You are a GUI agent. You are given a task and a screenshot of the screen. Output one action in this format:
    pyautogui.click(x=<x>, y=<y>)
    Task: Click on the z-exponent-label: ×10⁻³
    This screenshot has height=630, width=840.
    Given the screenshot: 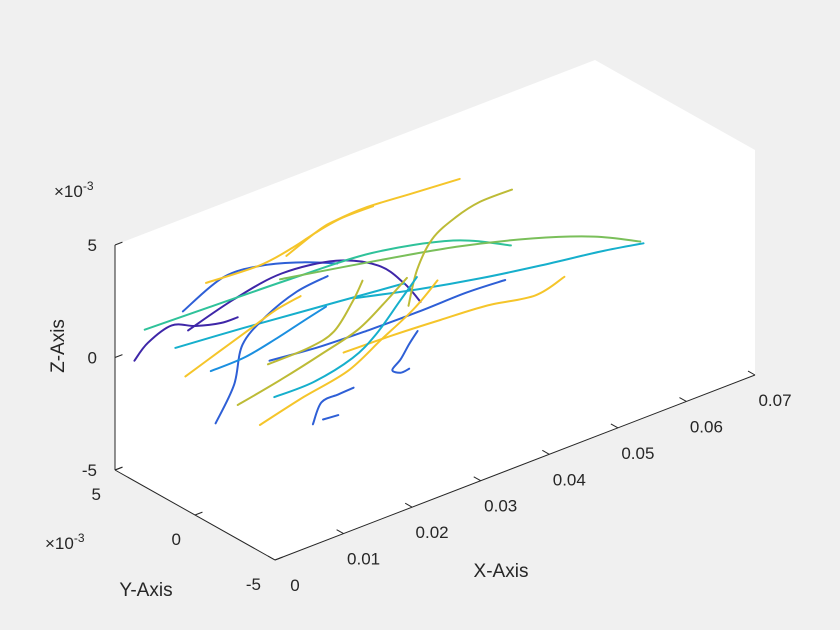 What is the action you would take?
    pyautogui.click(x=74, y=190)
    